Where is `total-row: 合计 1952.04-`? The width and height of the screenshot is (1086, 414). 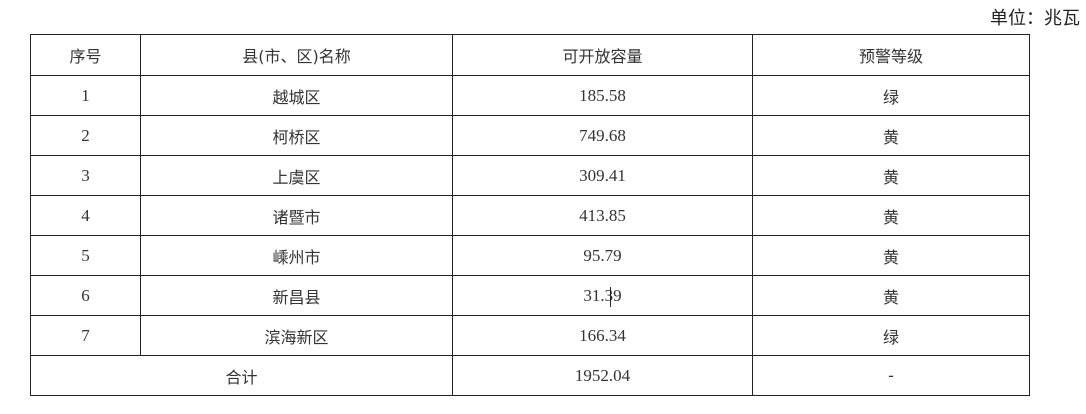
total-row: 合计 1952.04- is located at coordinates (530, 375).